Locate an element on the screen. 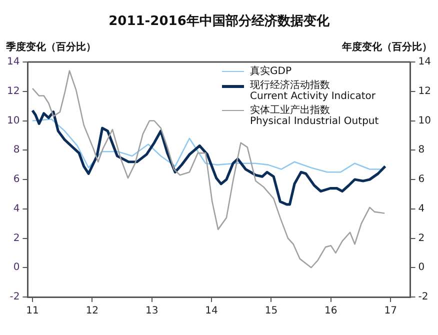 The image size is (438, 335). y-tick-label: 10 is located at coordinates (13, 120).